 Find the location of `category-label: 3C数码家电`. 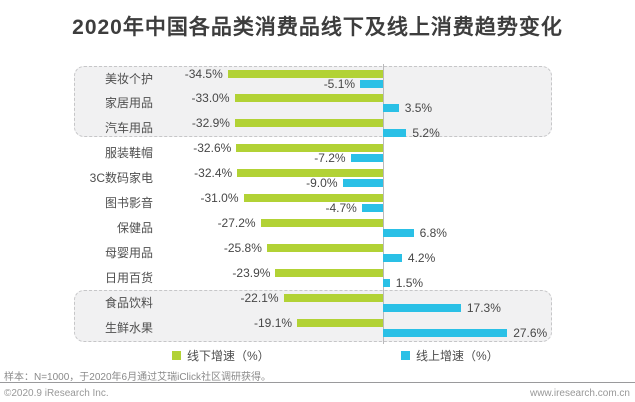

category-label: 3C数码家电 is located at coordinates (121, 178).